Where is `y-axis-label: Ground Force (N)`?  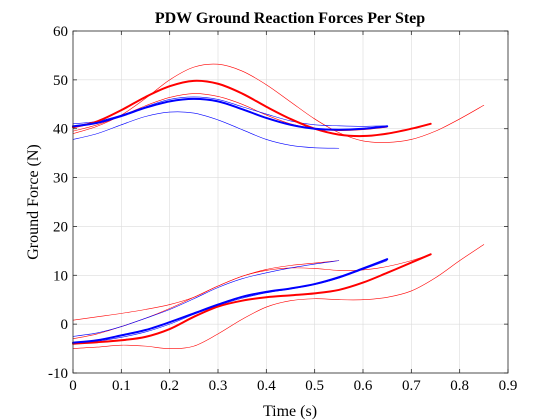 y-axis-label: Ground Force (N) is located at coordinates (33, 202).